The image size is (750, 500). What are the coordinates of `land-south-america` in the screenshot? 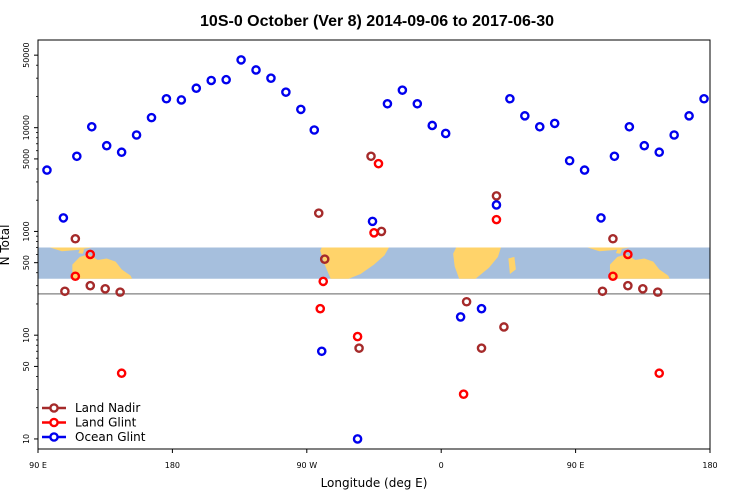 It's located at (354, 263).